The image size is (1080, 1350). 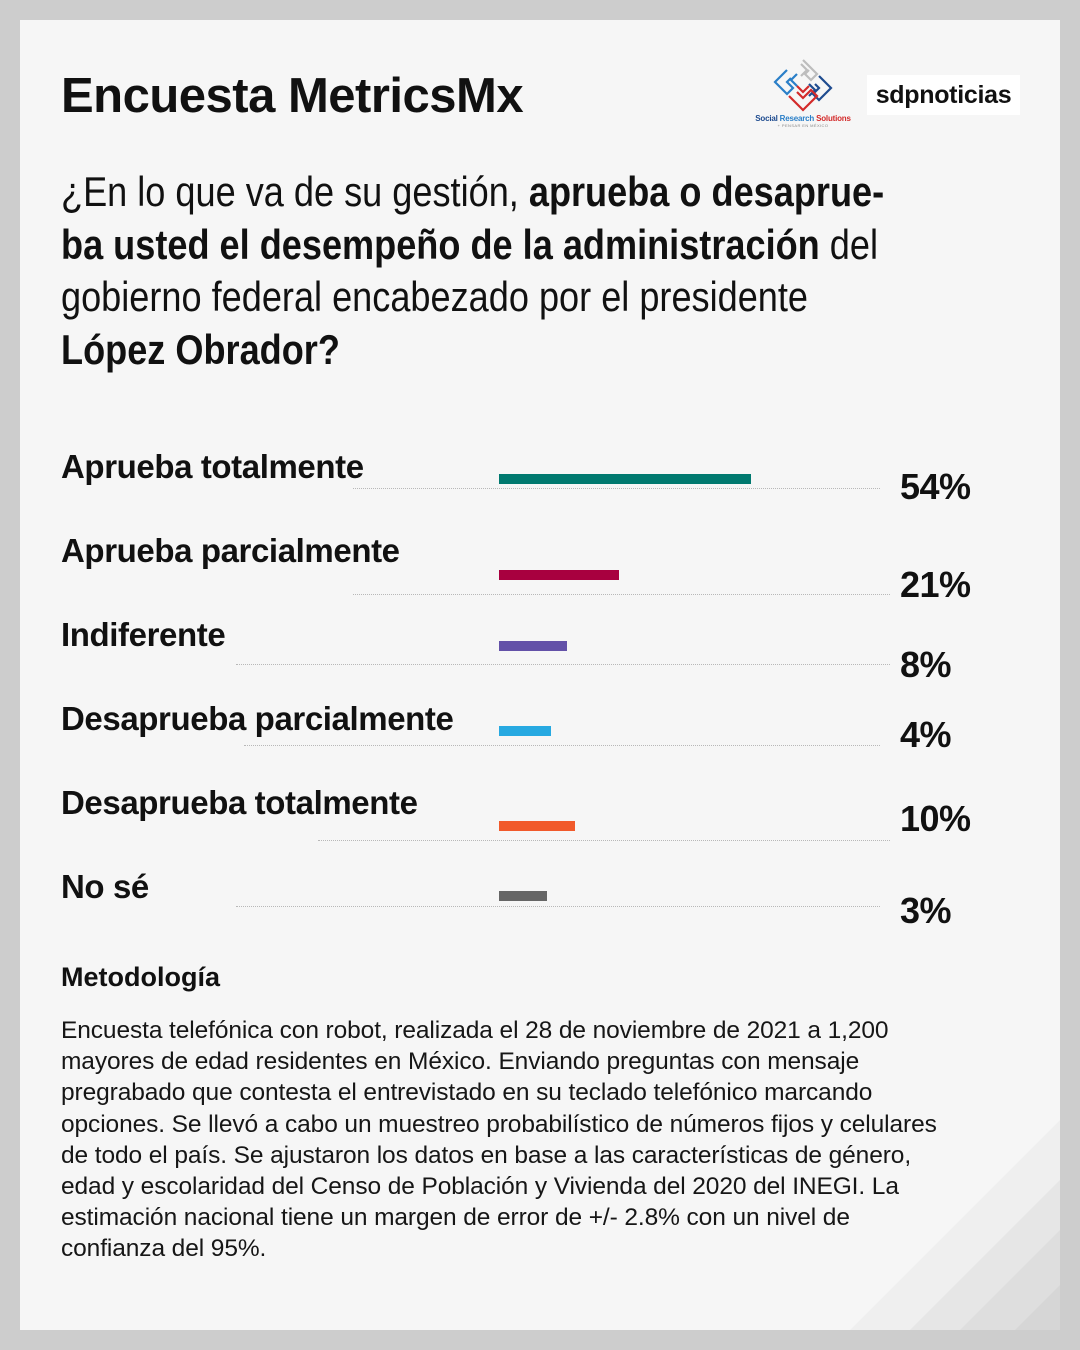 What do you see at coordinates (230, 550) in the screenshot?
I see `category-label: Aprueba parcialmente` at bounding box center [230, 550].